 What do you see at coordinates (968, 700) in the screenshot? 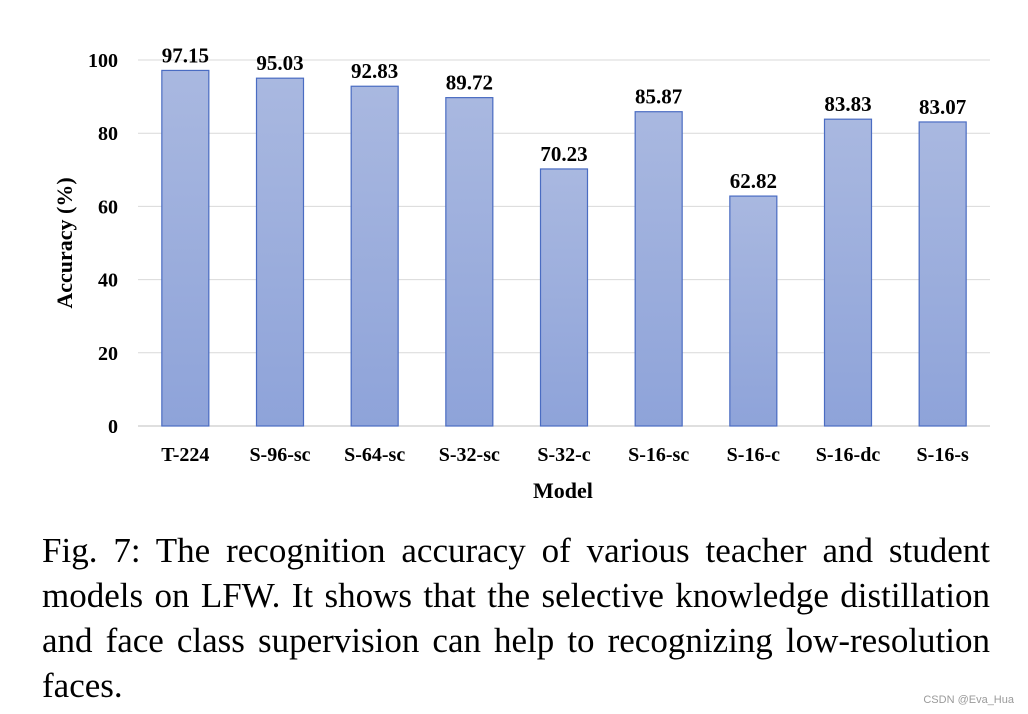
I see `watermark: CSDN @Eva_Hua` at bounding box center [968, 700].